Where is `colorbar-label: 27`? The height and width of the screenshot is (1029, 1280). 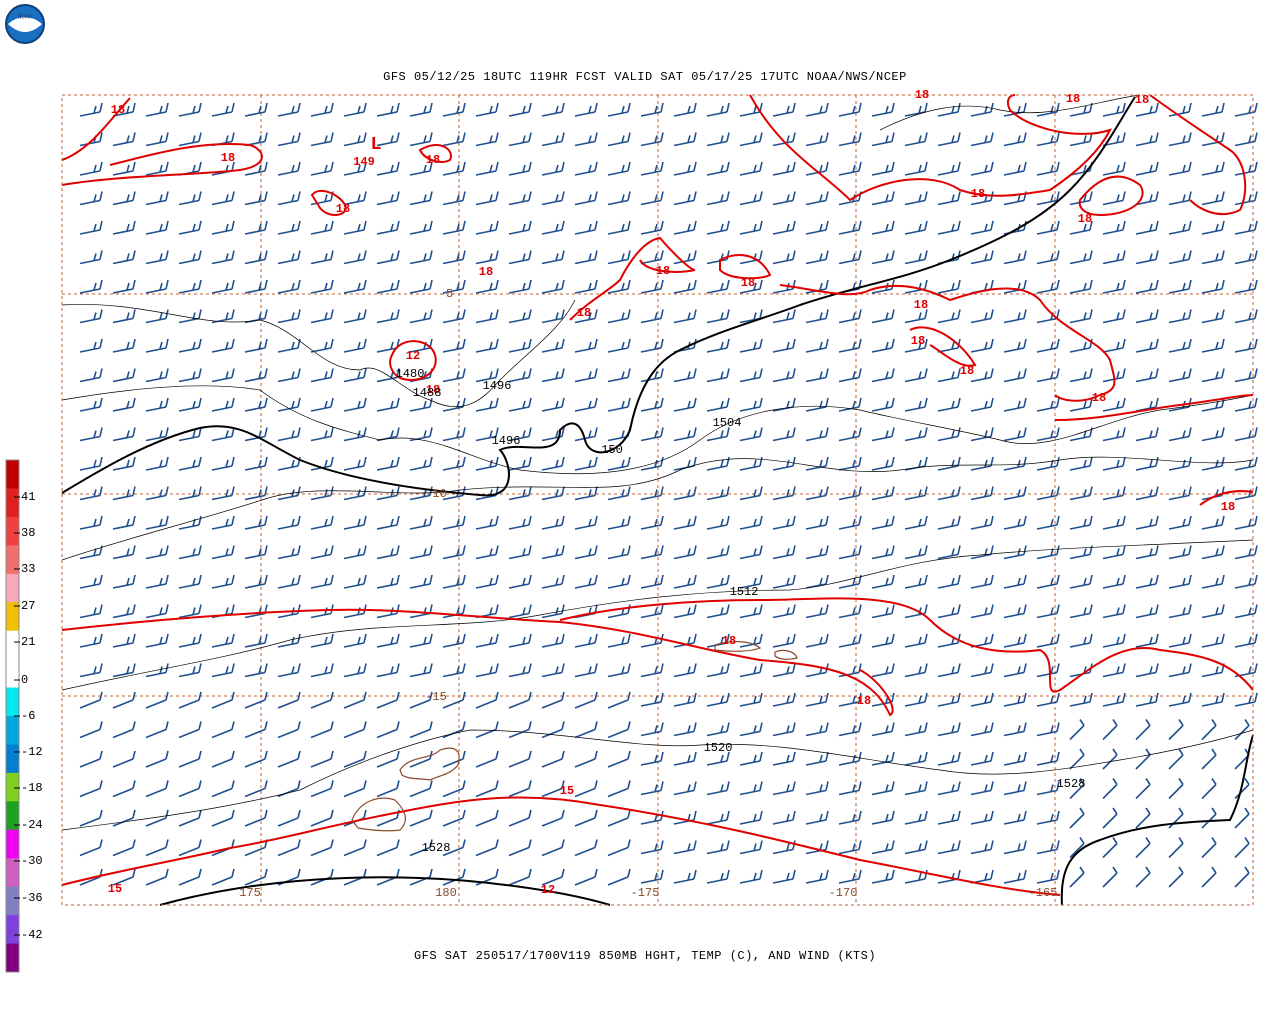
colorbar-label: 27 is located at coordinates (28, 606).